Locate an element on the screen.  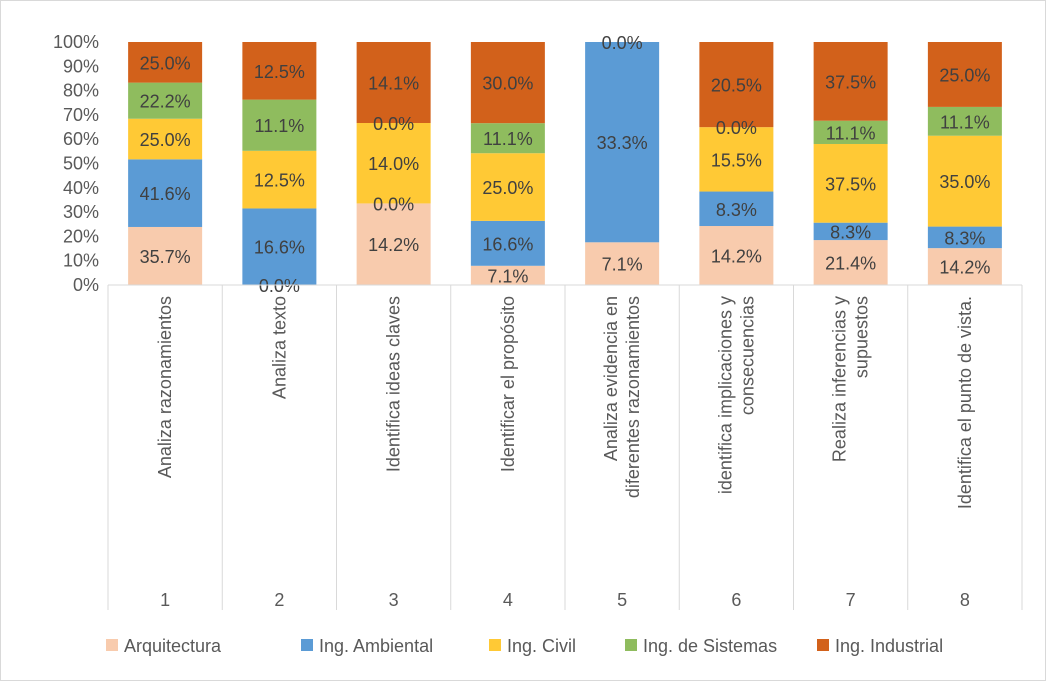
y-tick-label: 0% is located at coordinates (86, 285).